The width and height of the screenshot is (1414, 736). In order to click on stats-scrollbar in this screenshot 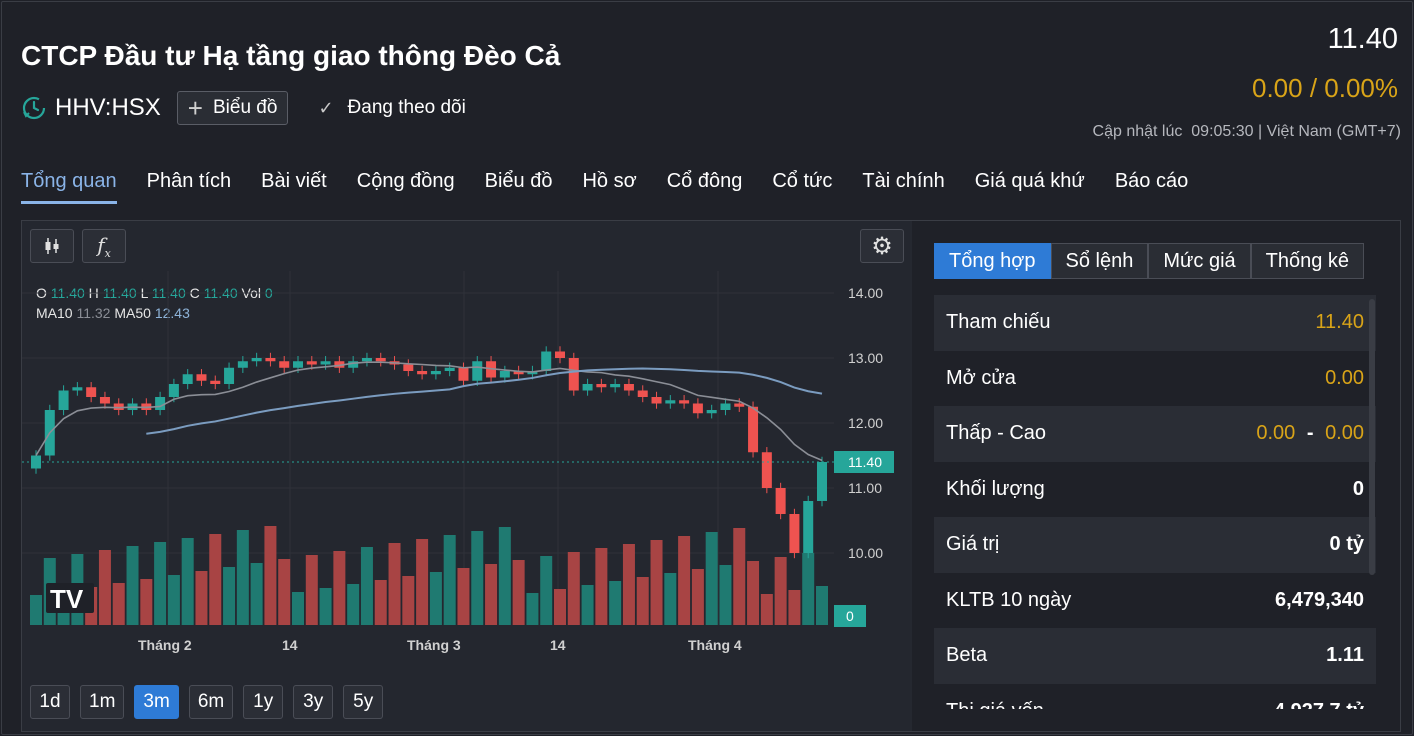, I will do `click(1372, 437)`.